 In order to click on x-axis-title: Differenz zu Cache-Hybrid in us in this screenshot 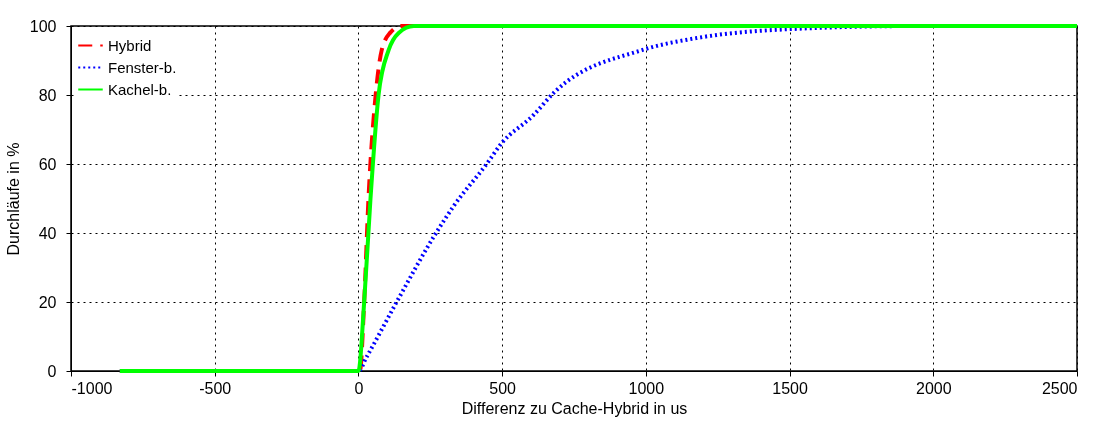, I will do `click(574, 408)`.